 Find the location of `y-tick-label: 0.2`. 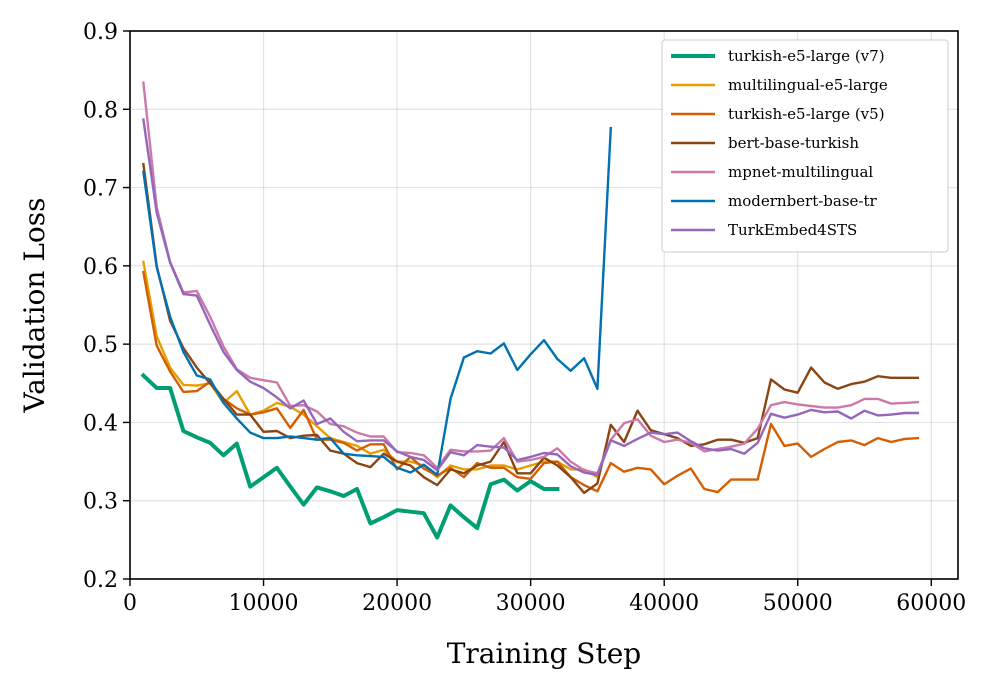

y-tick-label: 0.2 is located at coordinates (100, 580).